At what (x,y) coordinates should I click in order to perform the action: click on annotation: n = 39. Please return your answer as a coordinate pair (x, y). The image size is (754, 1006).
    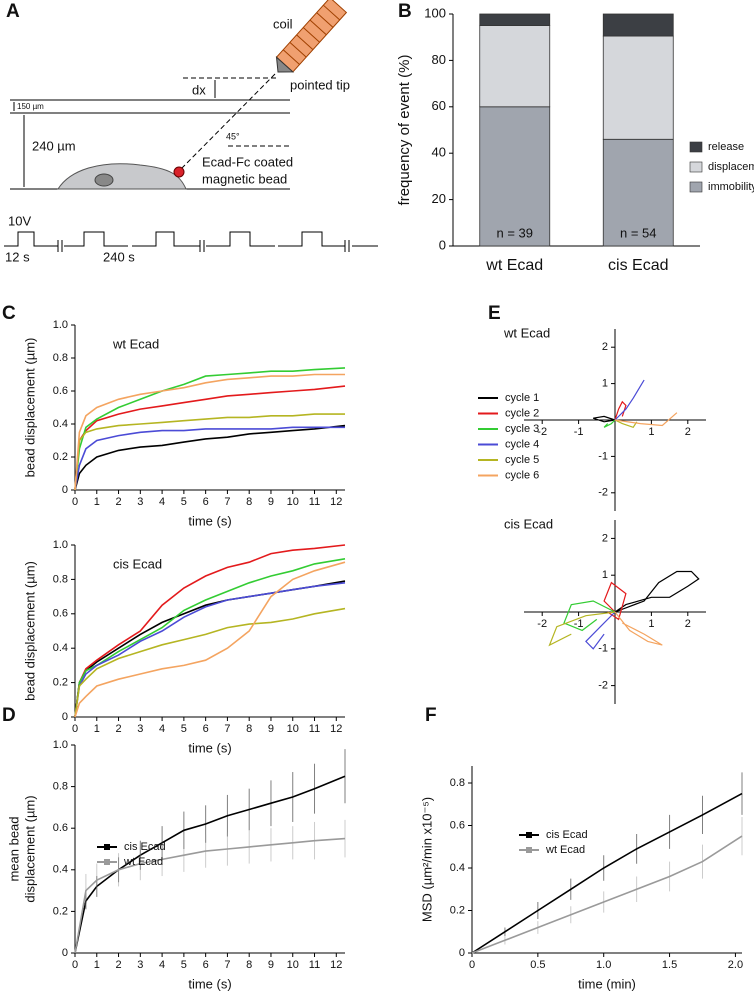
    Looking at the image, I should click on (514, 232).